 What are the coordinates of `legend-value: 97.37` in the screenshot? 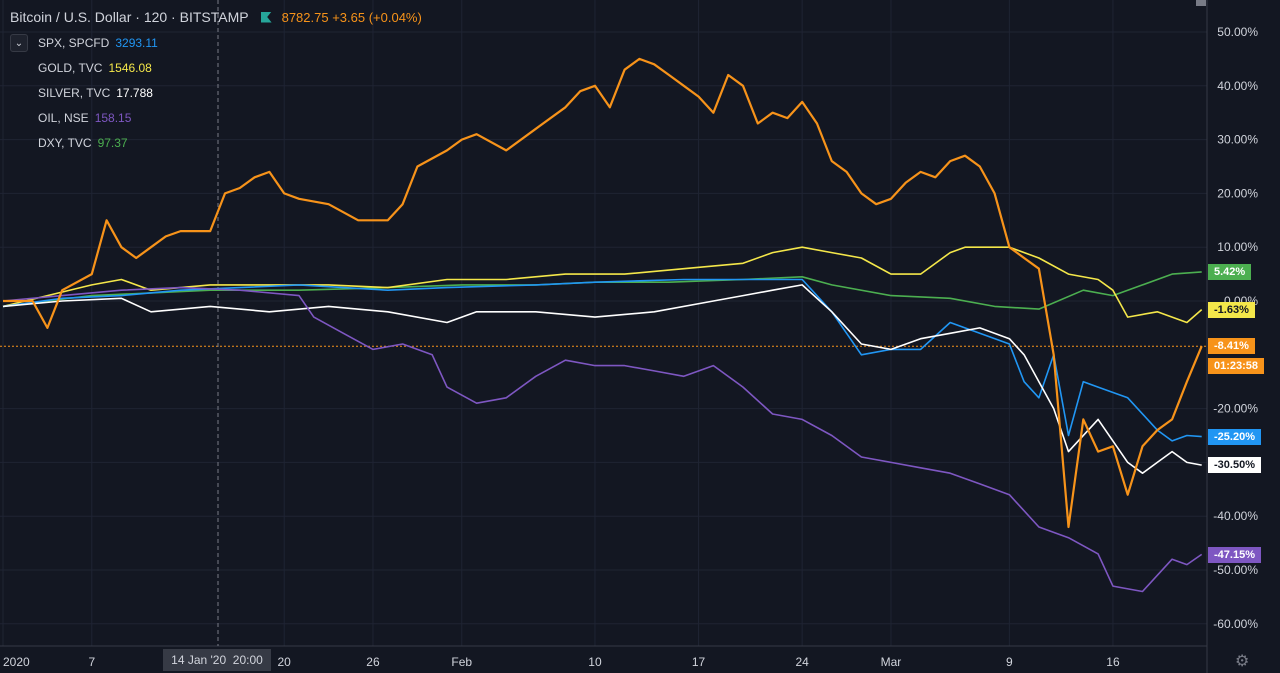 It's located at (112, 143).